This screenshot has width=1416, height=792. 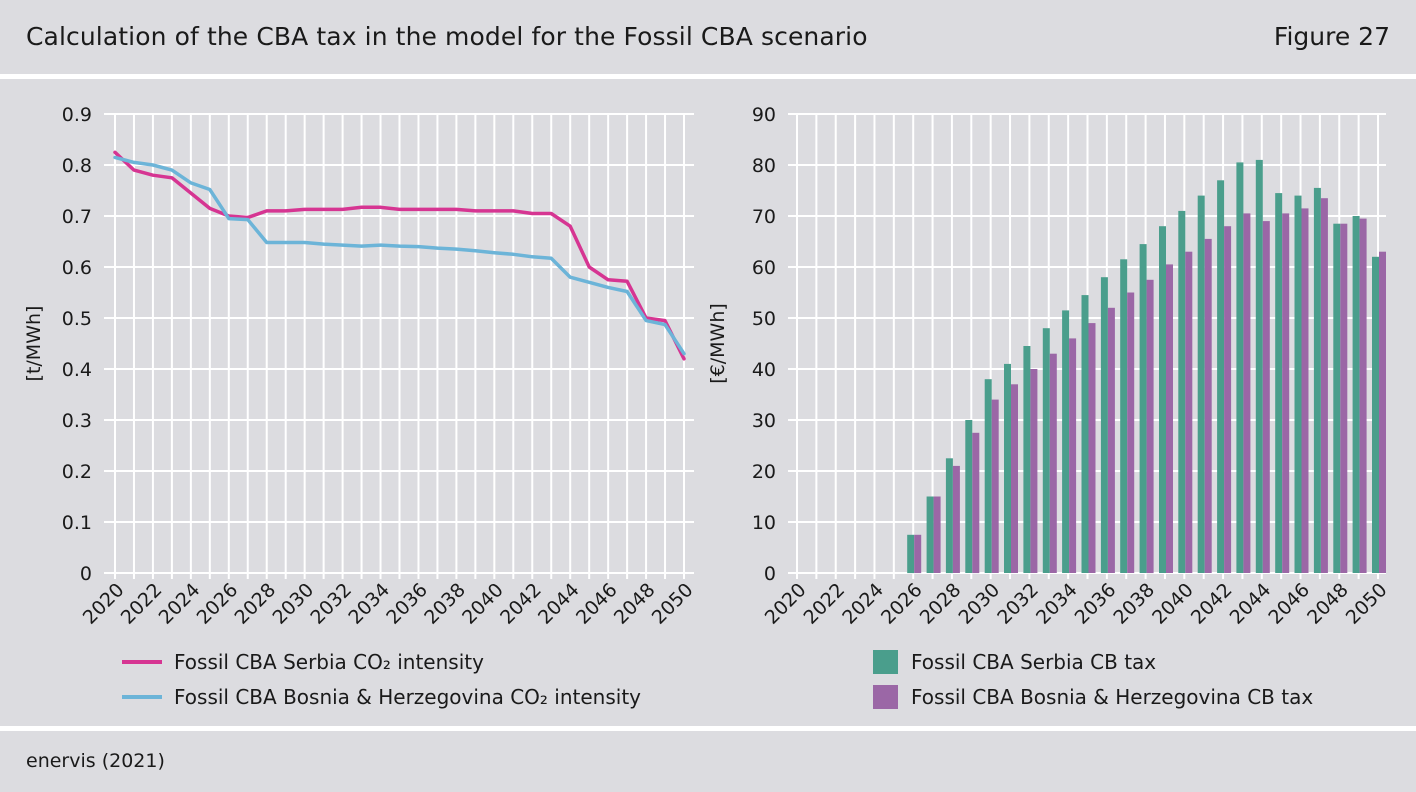 I want to click on y-tick-label: 50, so click(x=764, y=319).